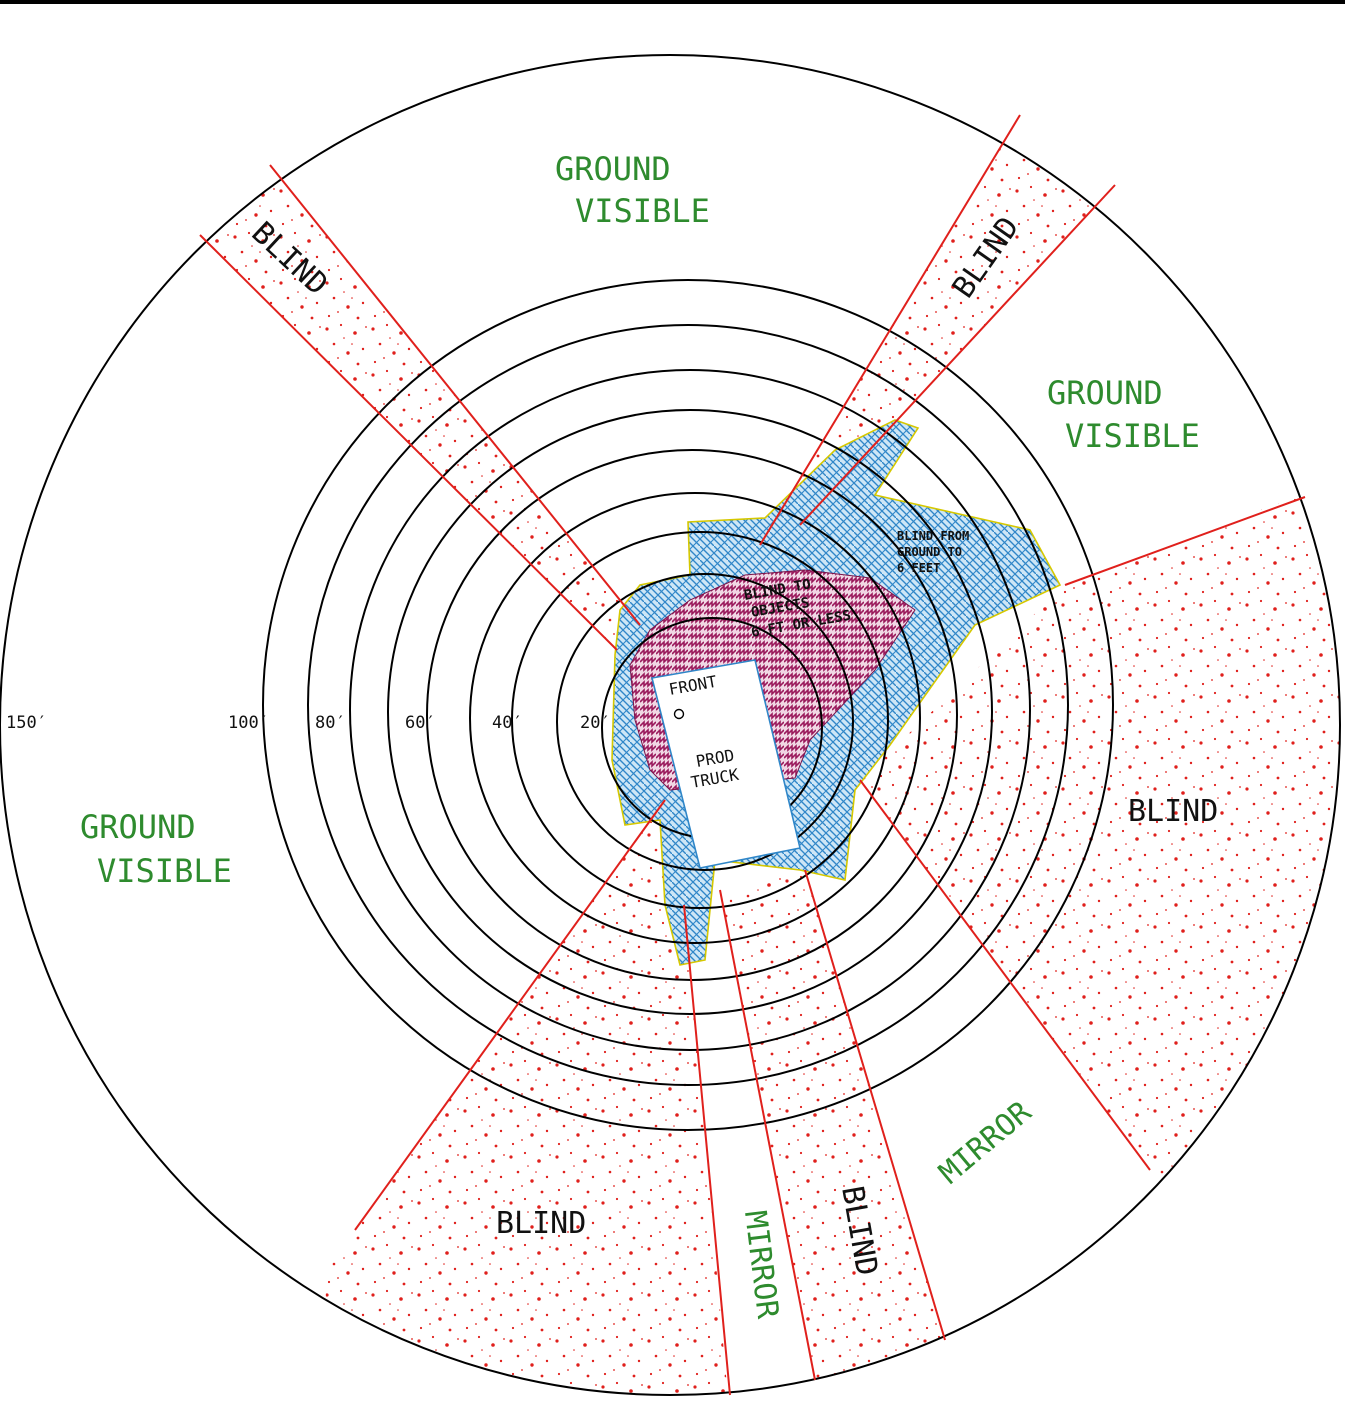  I want to click on blind-ground-to-6ft-line1: BLIND FROM, so click(933, 536).